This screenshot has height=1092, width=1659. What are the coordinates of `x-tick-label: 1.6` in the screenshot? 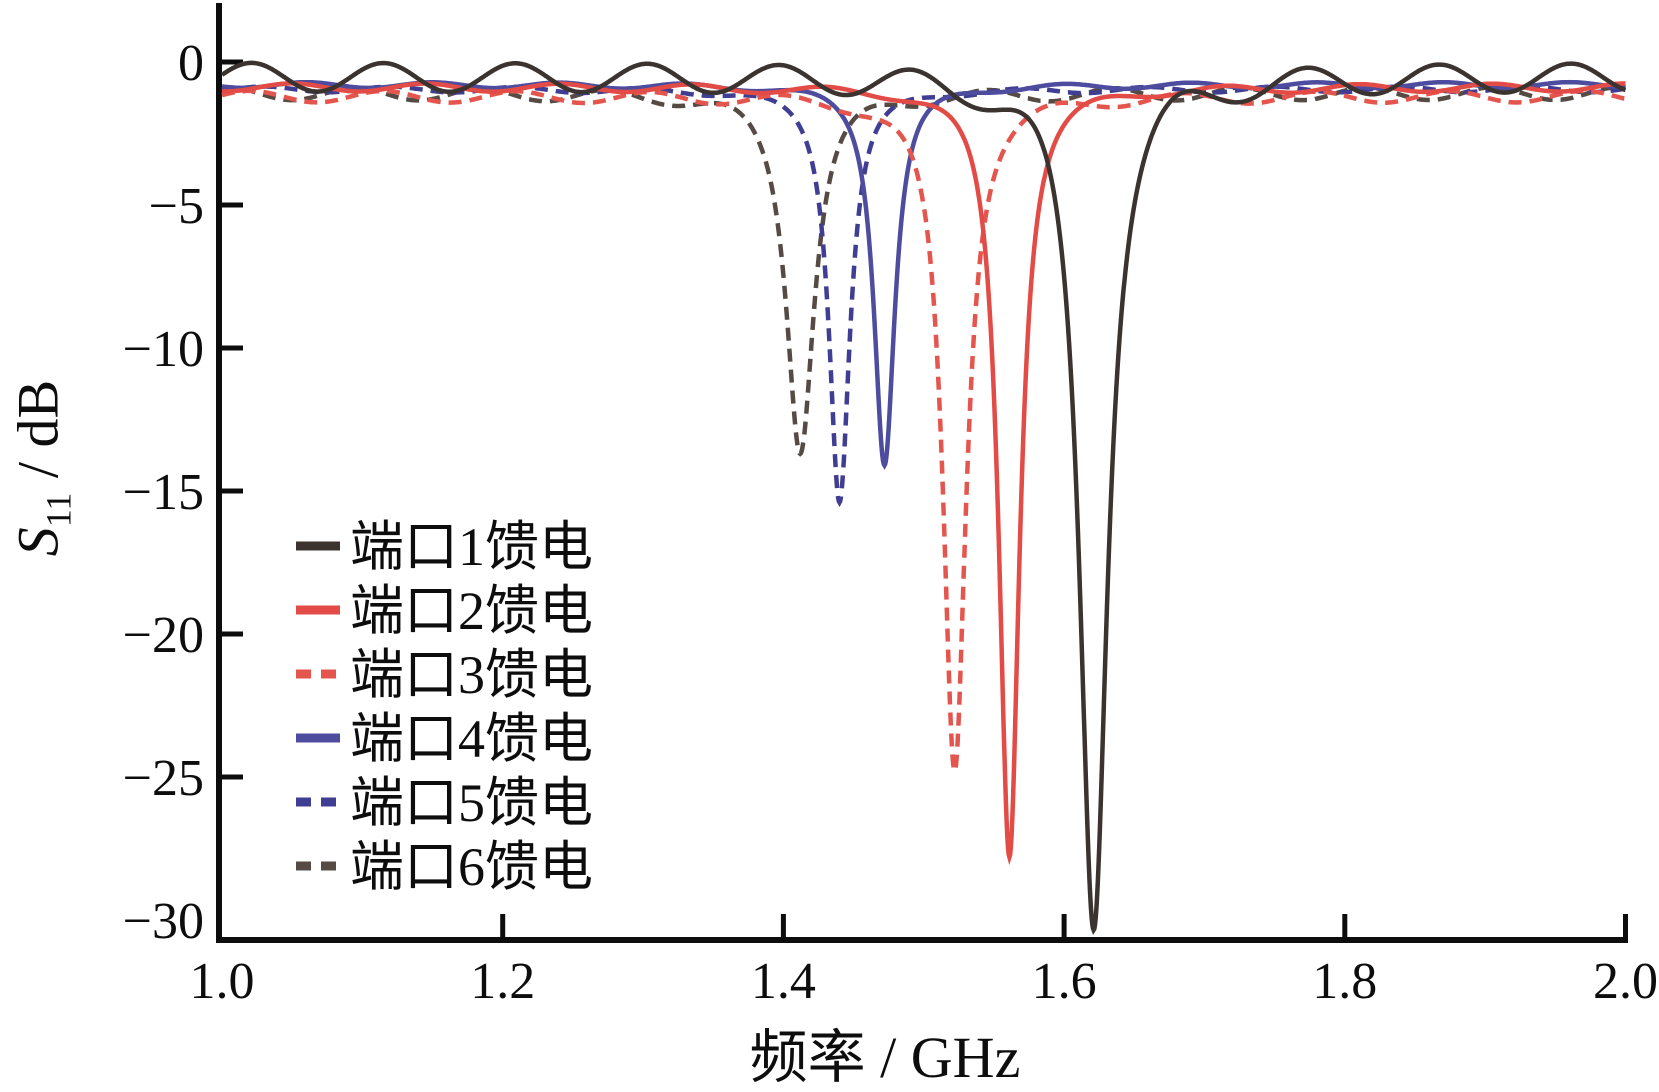 It's located at (1064, 981).